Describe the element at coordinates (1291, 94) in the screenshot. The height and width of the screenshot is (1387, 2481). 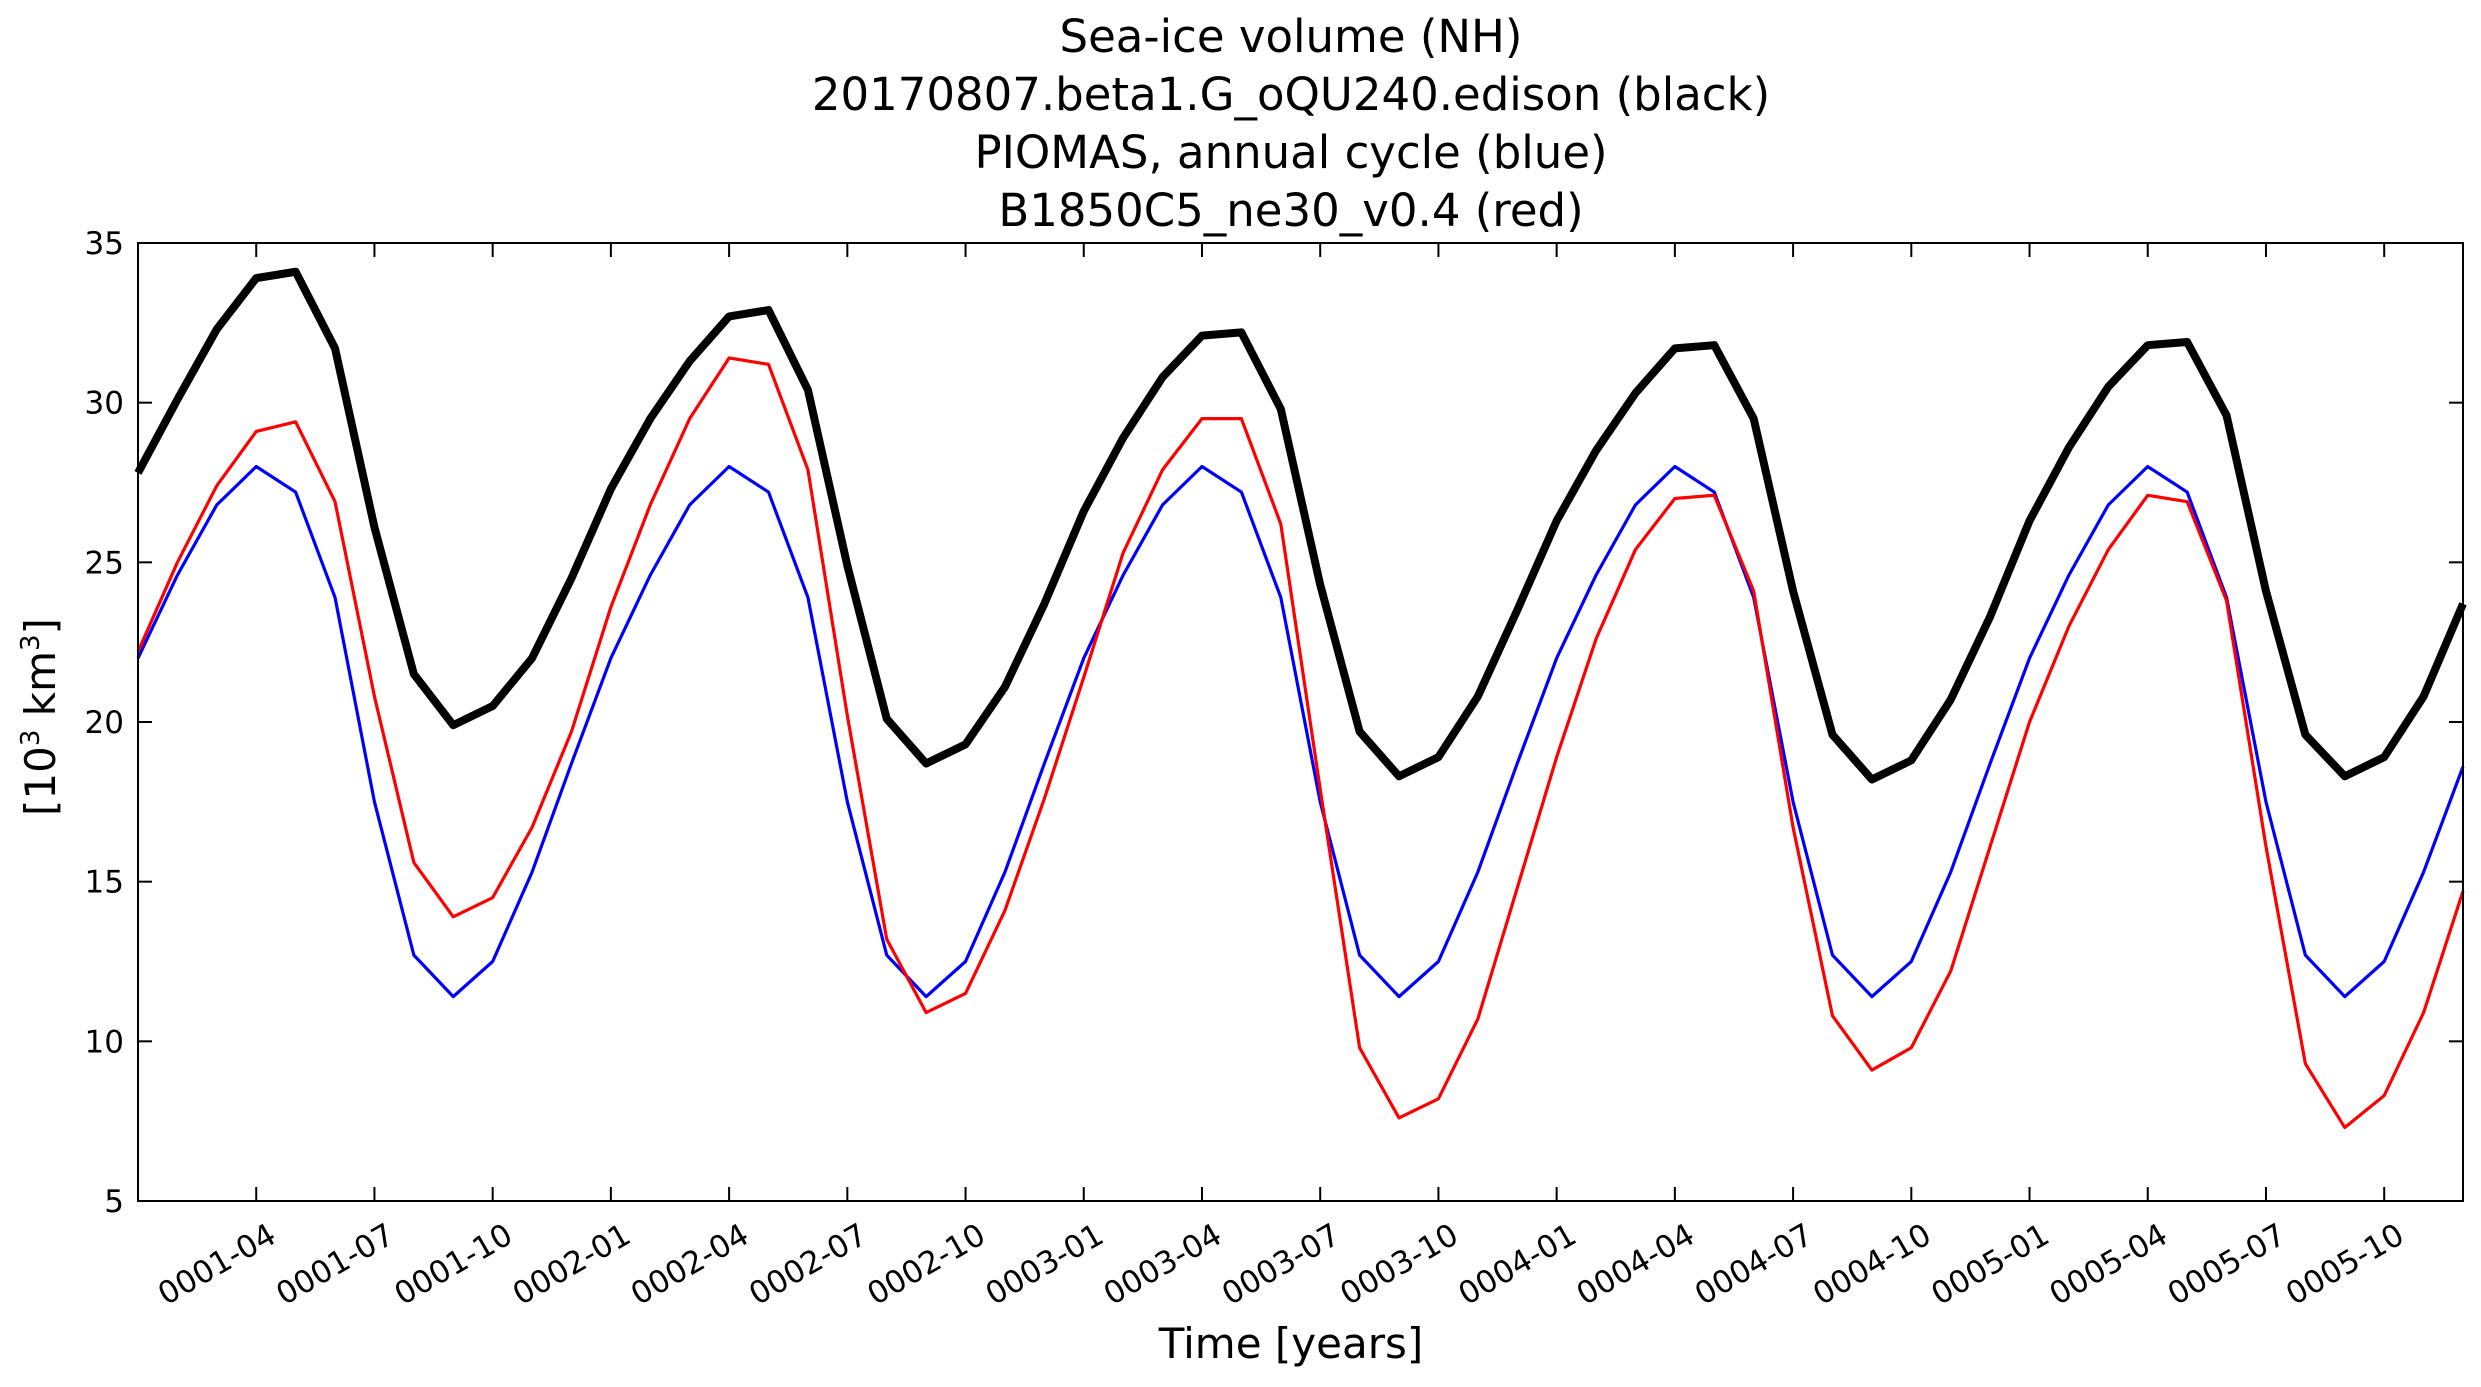
I see `title-line-2: 20170807.beta1.G_oQU240.edison (black)` at that location.